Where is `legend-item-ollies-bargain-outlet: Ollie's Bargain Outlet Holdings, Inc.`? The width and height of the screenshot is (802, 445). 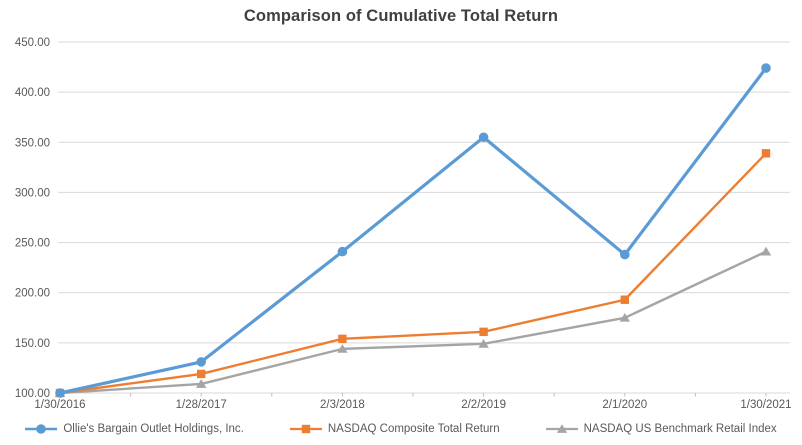 legend-item-ollies-bargain-outlet: Ollie's Bargain Outlet Holdings, Inc. is located at coordinates (134, 429).